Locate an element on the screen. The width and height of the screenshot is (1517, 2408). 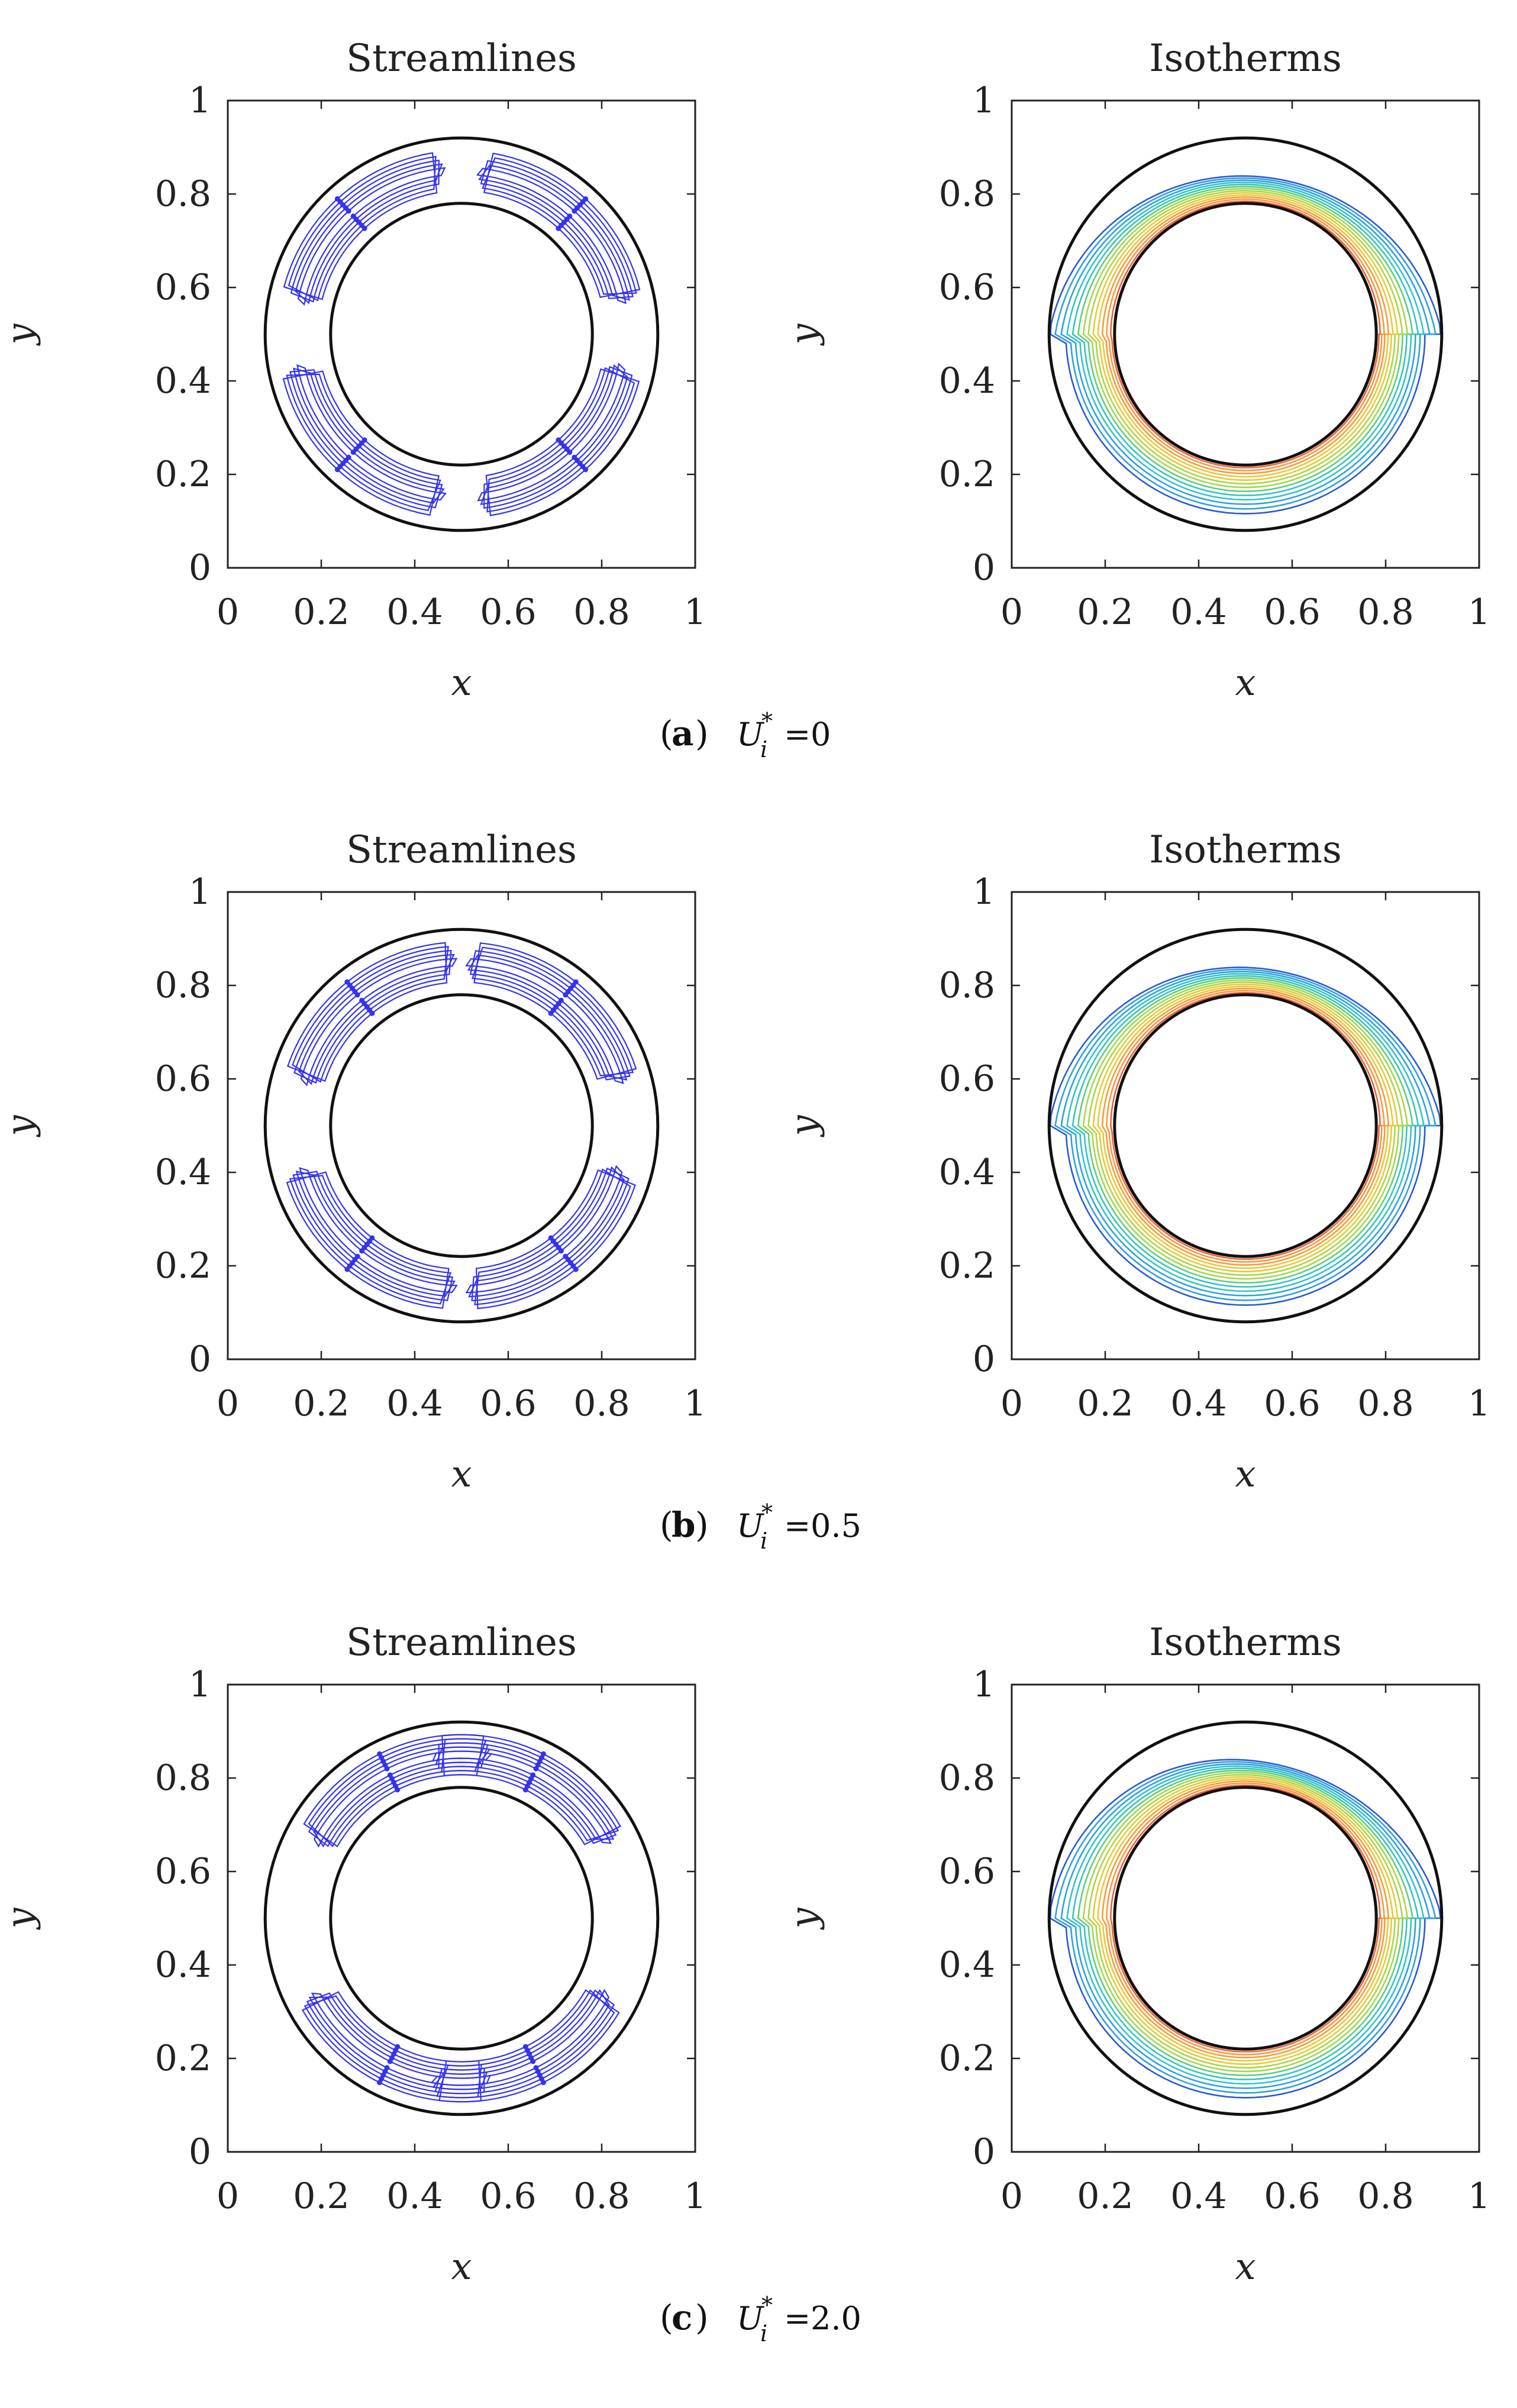
caption-equals: = is located at coordinates (797, 734).